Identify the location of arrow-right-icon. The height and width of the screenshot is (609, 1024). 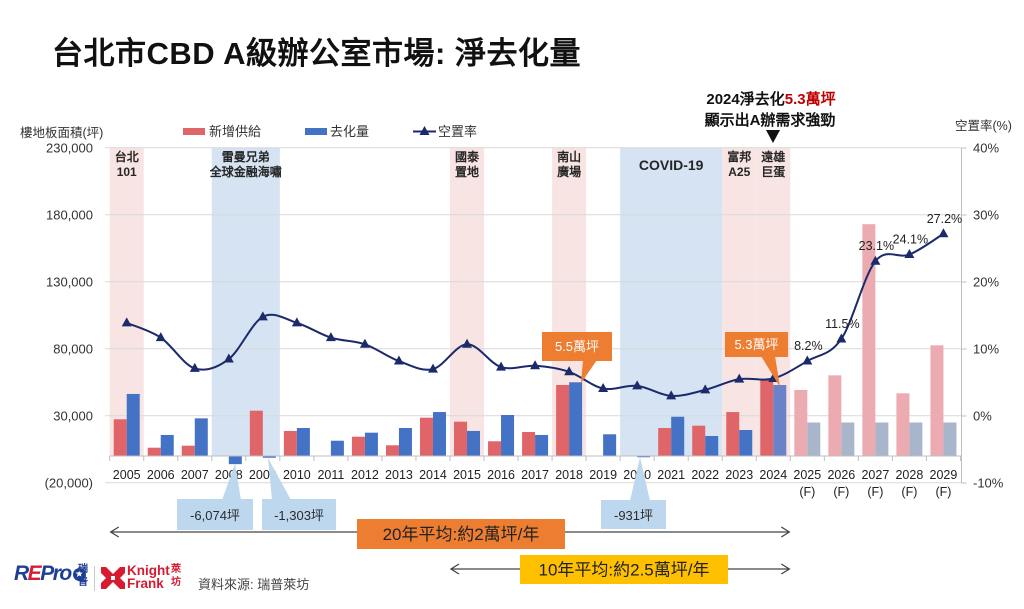
(785, 532).